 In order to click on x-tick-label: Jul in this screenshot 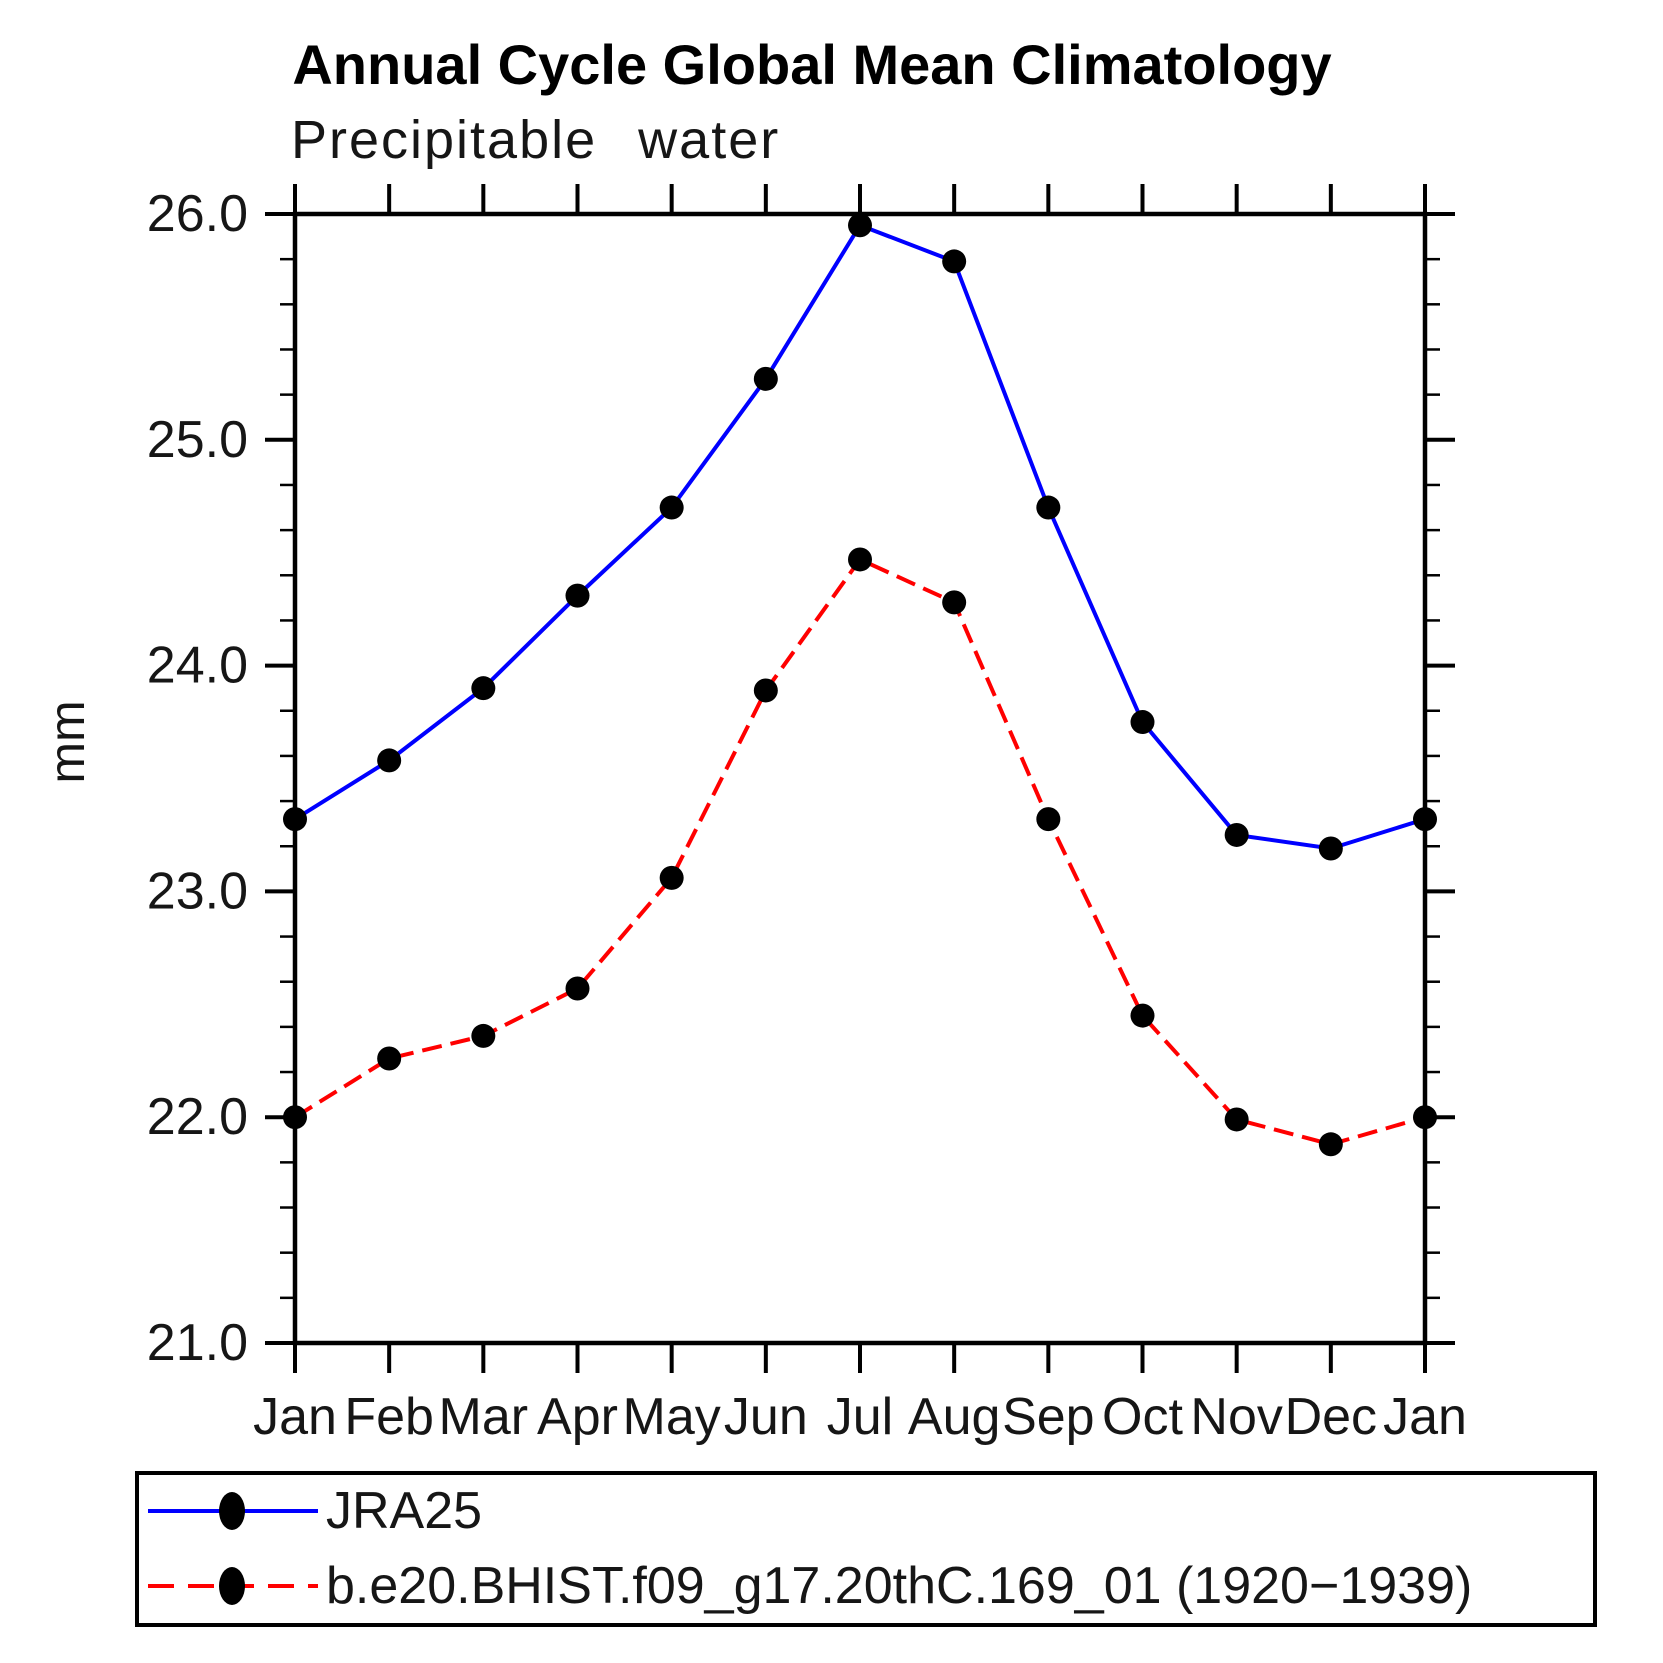, I will do `click(860, 1417)`.